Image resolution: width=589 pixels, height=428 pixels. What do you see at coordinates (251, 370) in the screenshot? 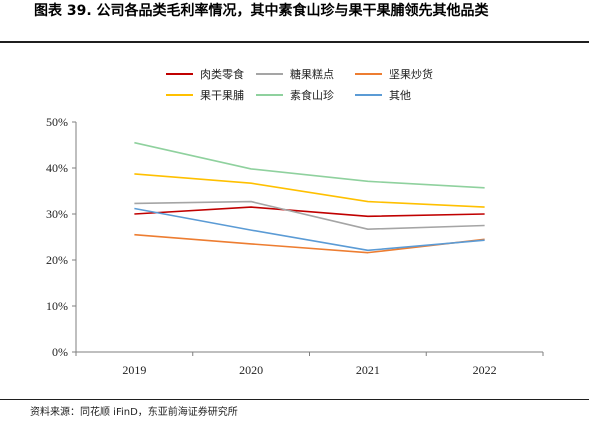
I see `x-tick-label: 2020` at bounding box center [251, 370].